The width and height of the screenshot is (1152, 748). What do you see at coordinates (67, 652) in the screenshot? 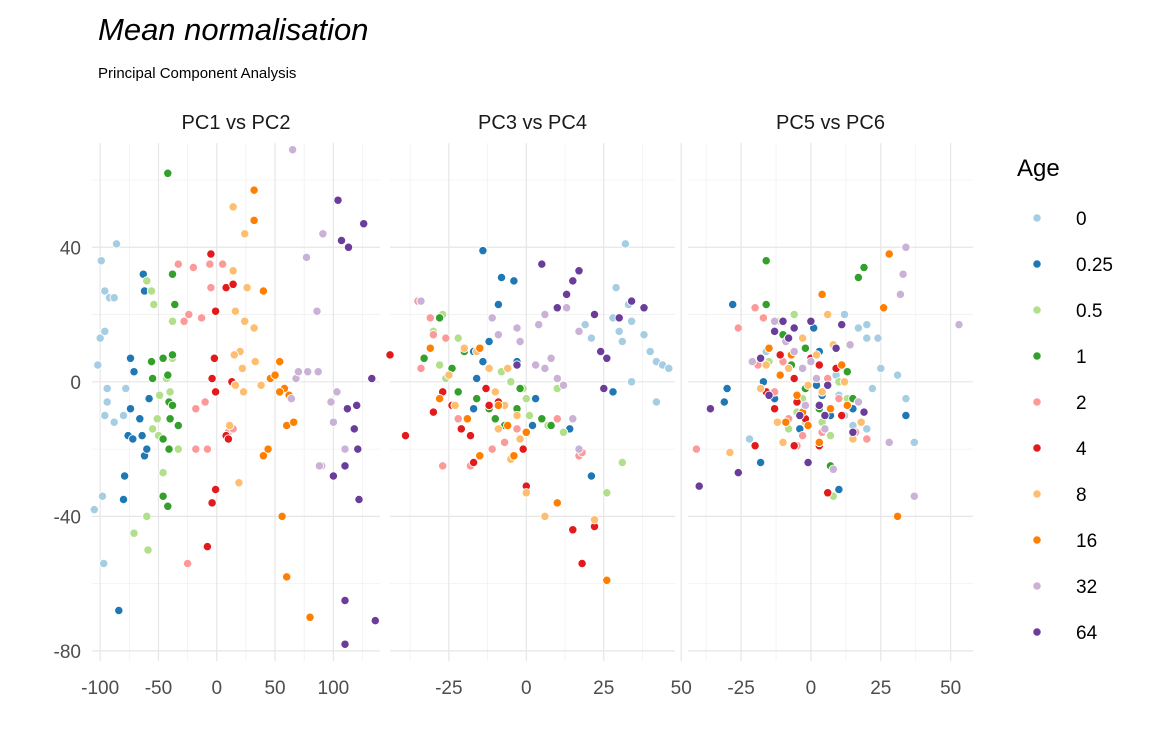
I see `y-tick-label: -80` at bounding box center [67, 652].